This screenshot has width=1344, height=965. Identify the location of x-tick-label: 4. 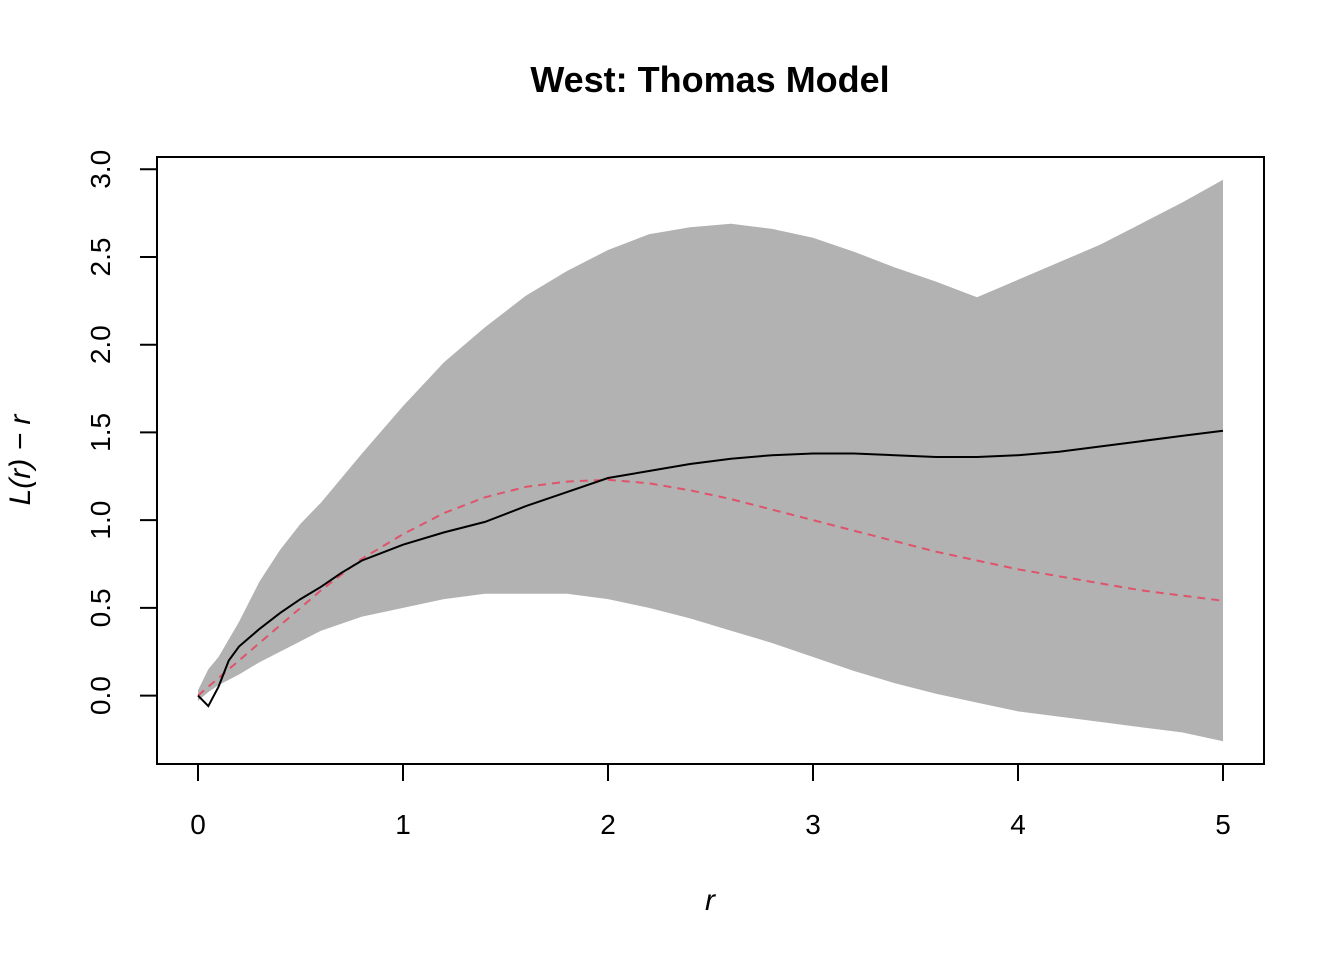
(1018, 824).